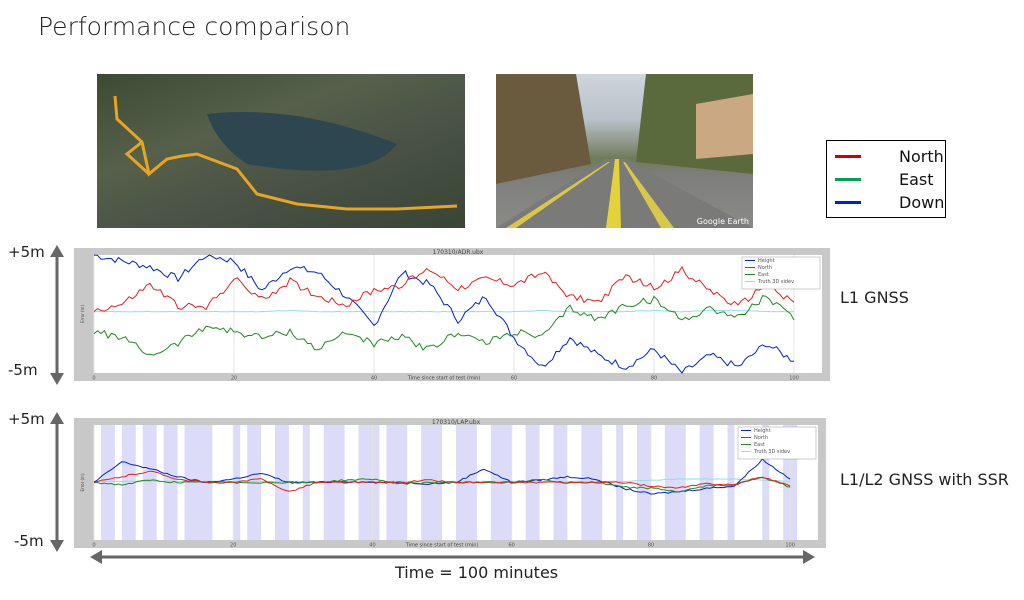 The width and height of the screenshot is (1024, 600). I want to click on map-route-svg, so click(285, 153).